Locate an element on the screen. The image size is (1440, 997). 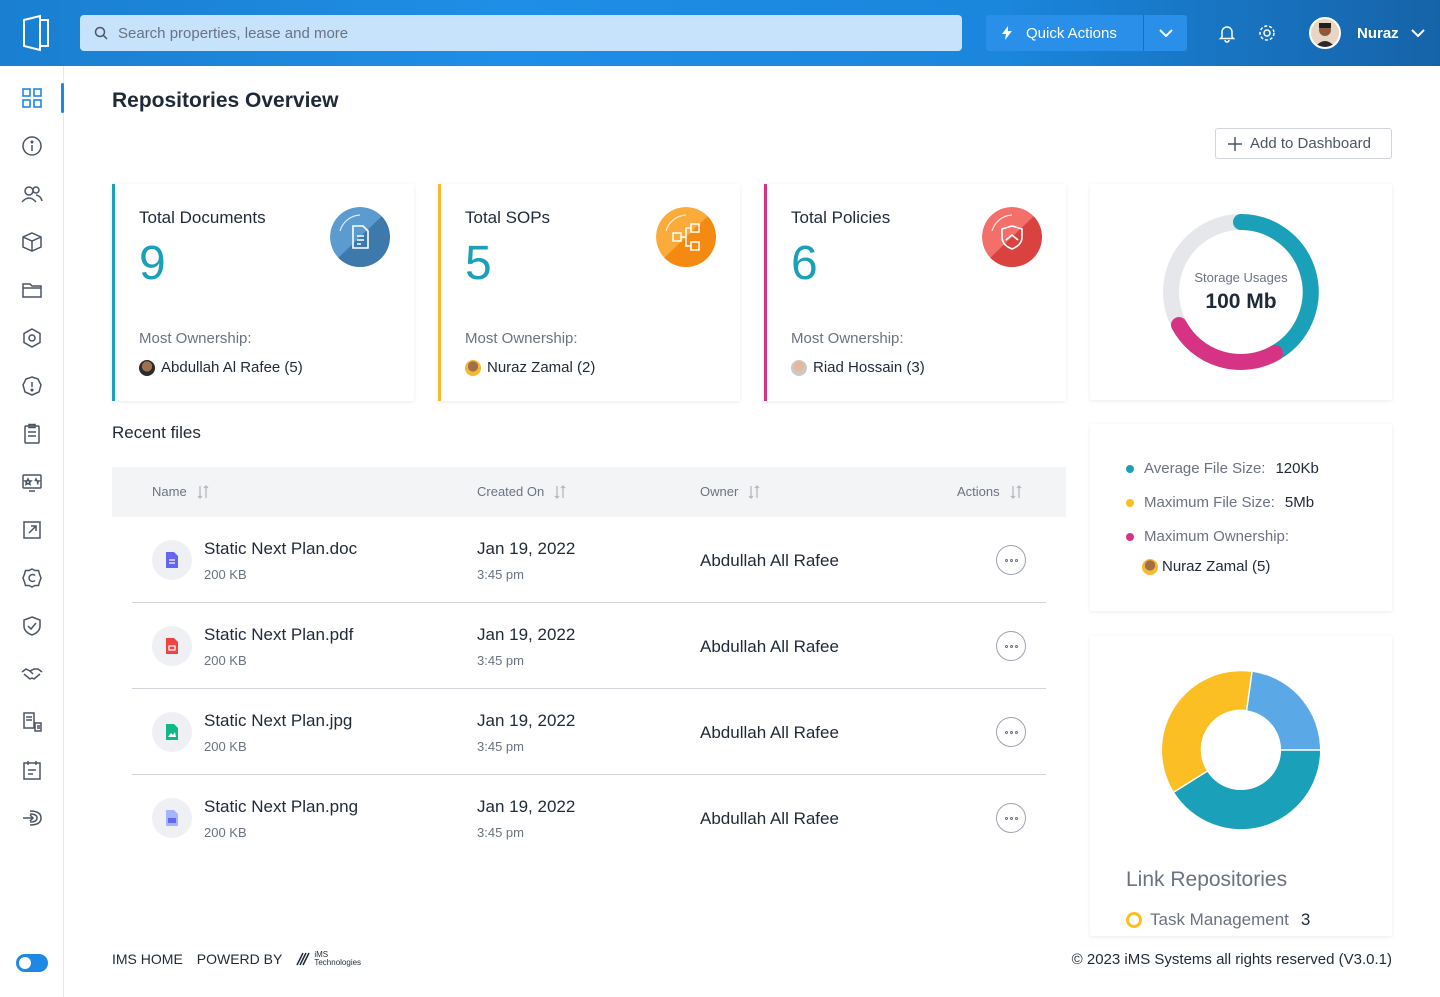
theme-toggle is located at coordinates (32, 963).